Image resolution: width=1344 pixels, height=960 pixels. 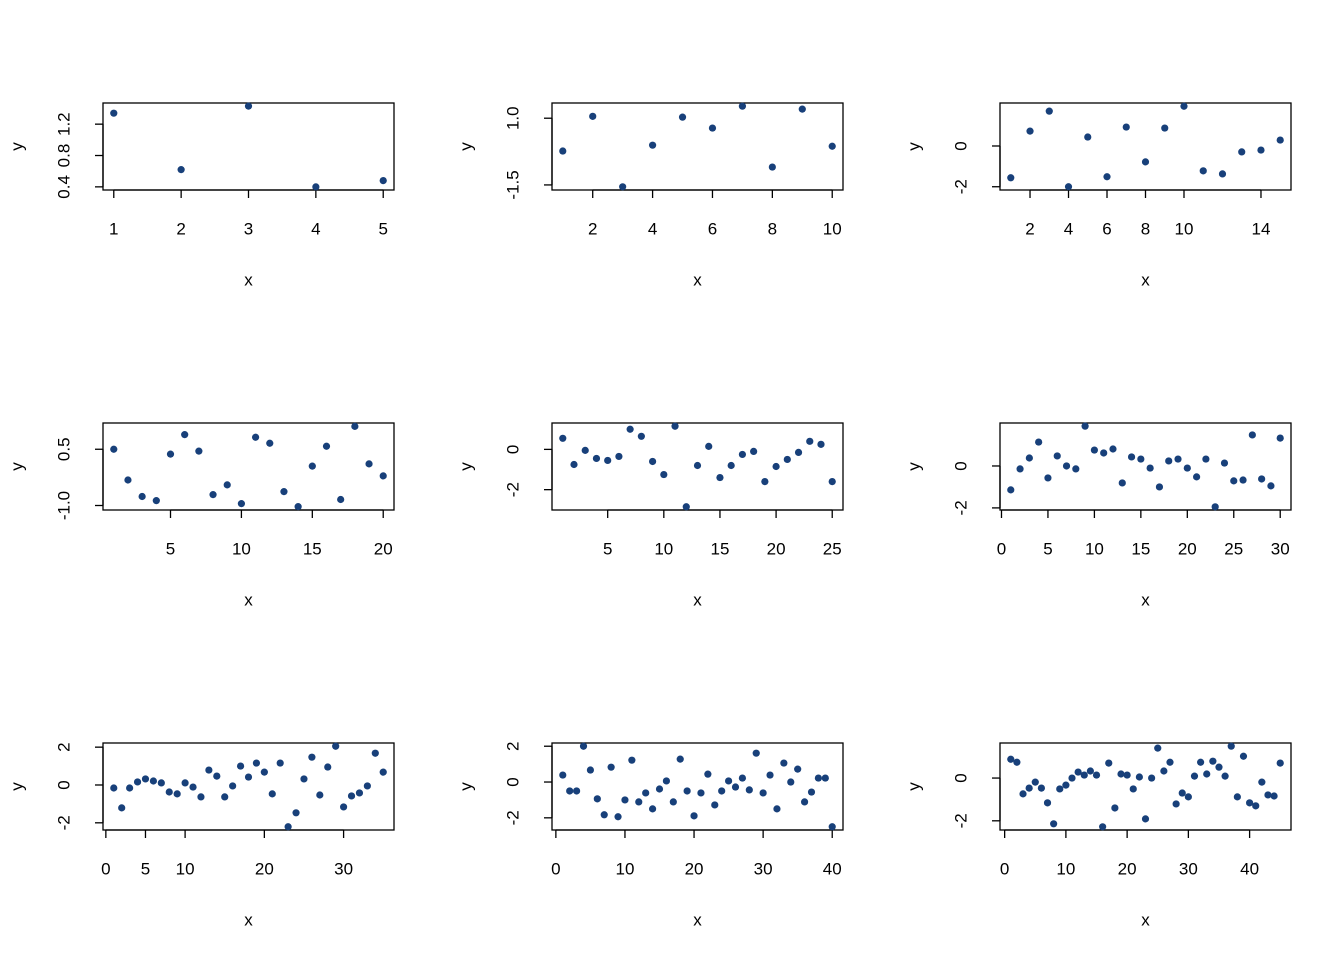 What do you see at coordinates (1068, 228) in the screenshot?
I see `x-tick-label: 4` at bounding box center [1068, 228].